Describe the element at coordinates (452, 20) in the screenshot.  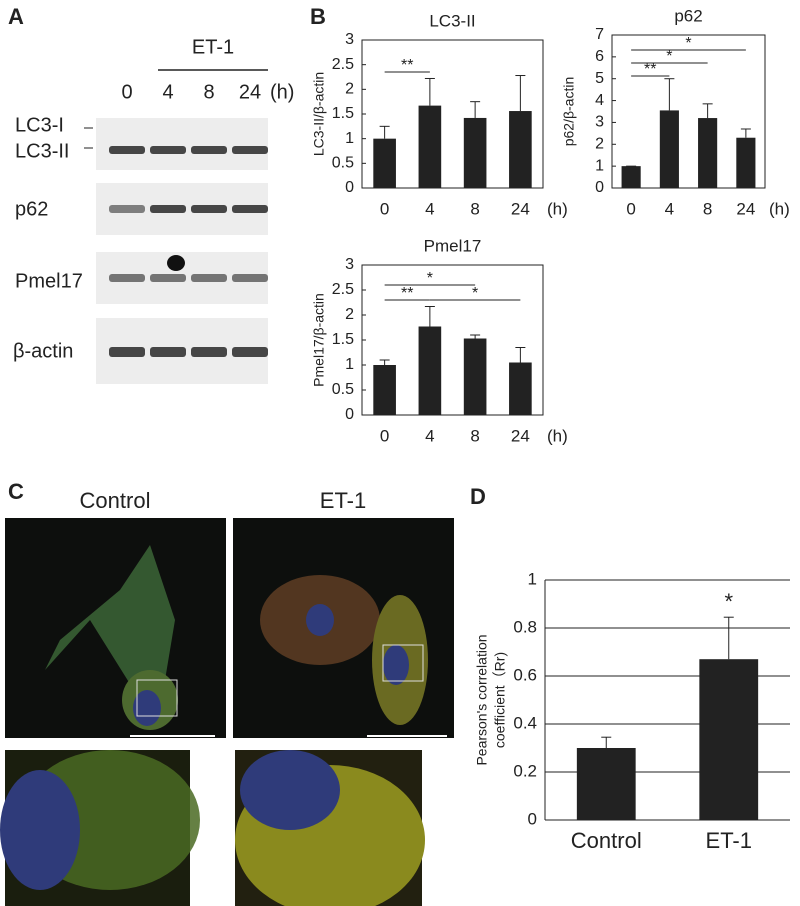
I see `chart-title: LC3-II` at that location.